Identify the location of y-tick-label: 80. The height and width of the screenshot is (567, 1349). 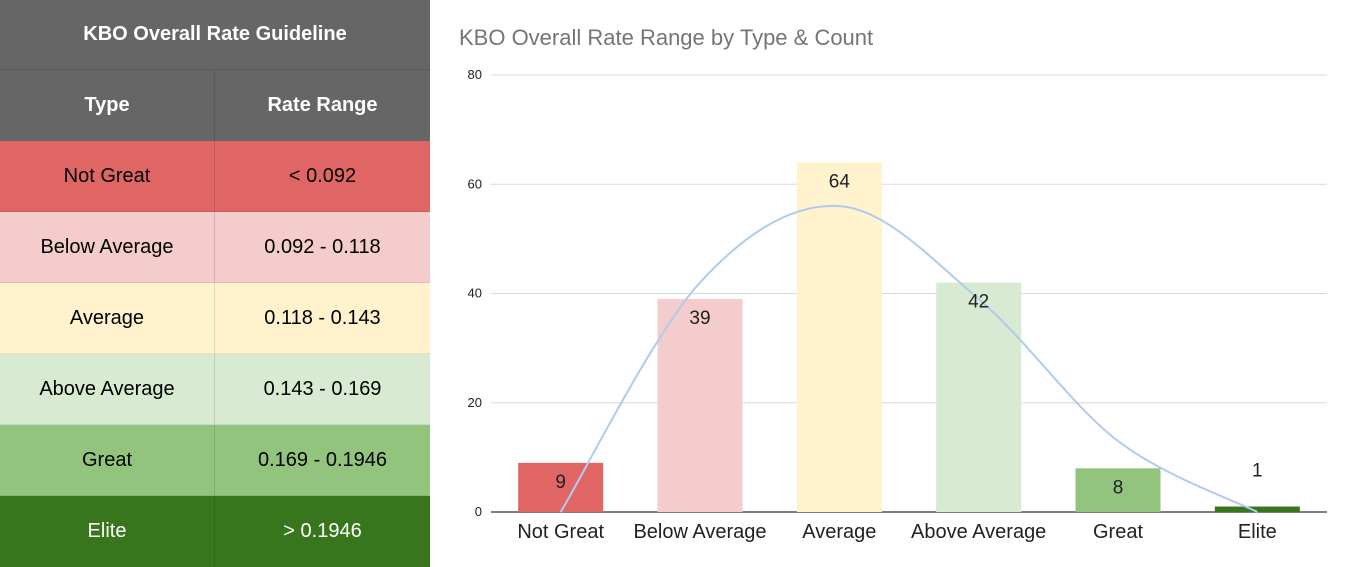
(475, 74).